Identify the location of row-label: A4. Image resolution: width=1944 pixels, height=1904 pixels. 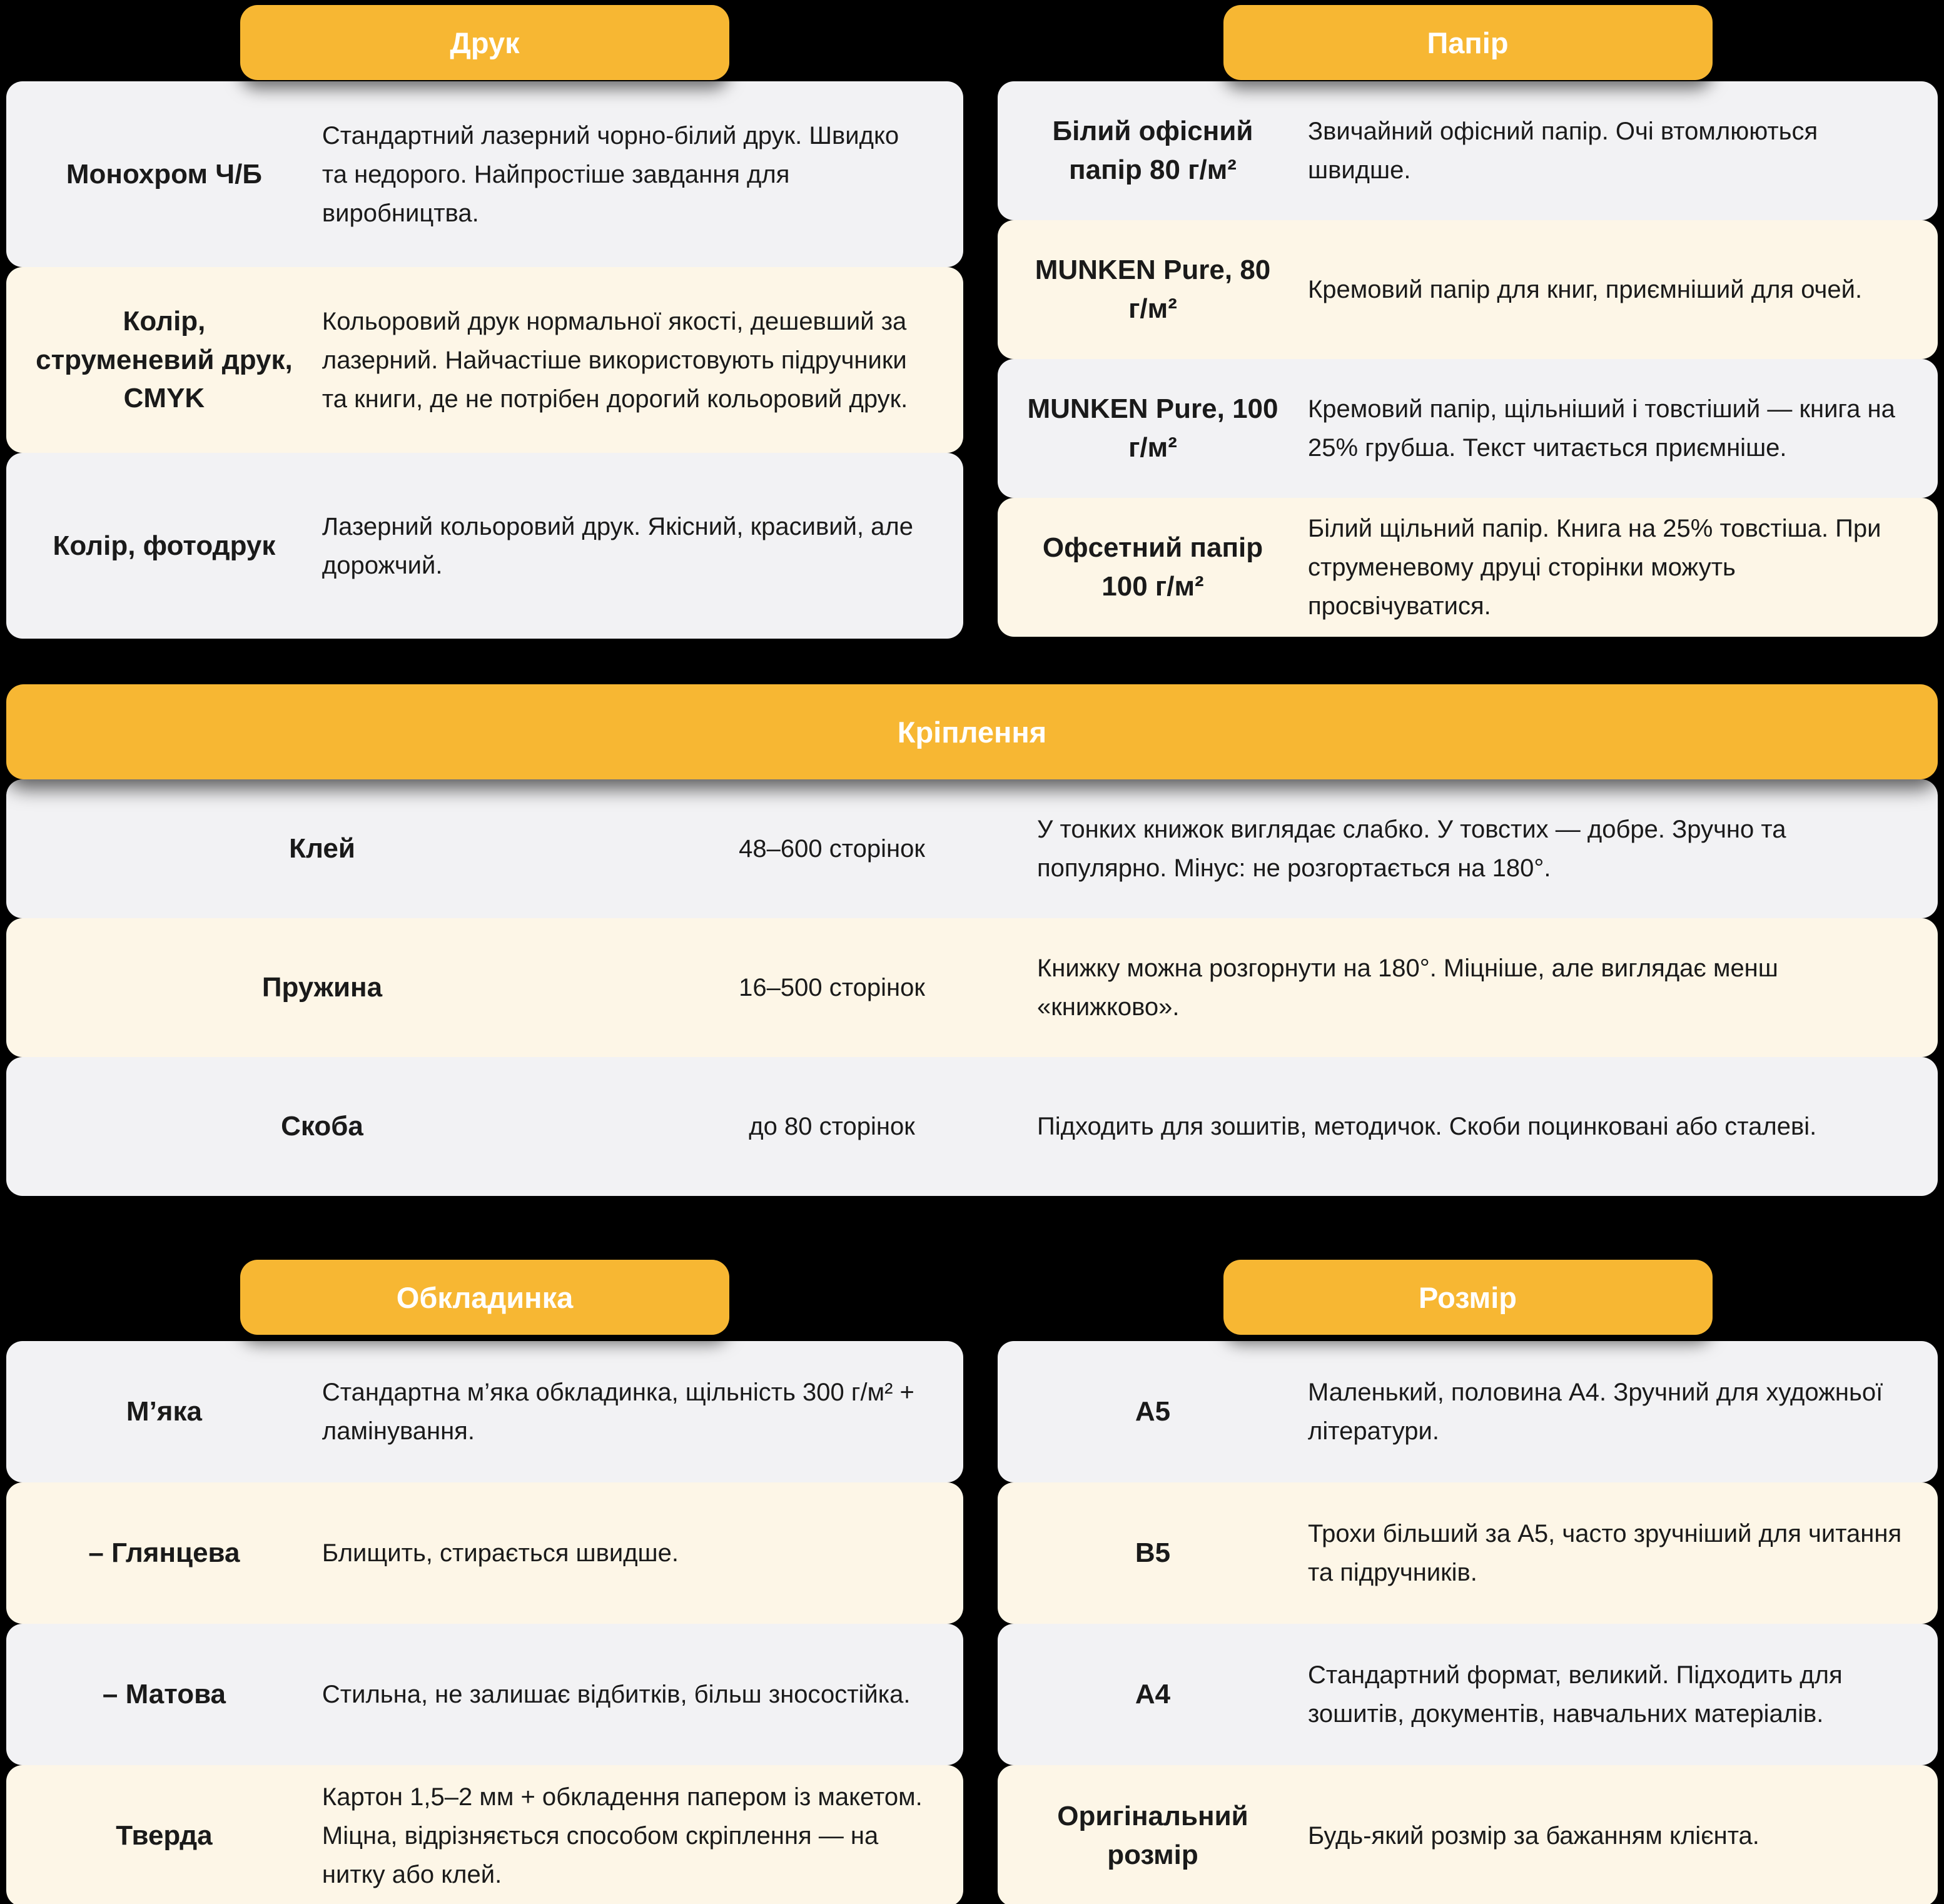
(1153, 1694).